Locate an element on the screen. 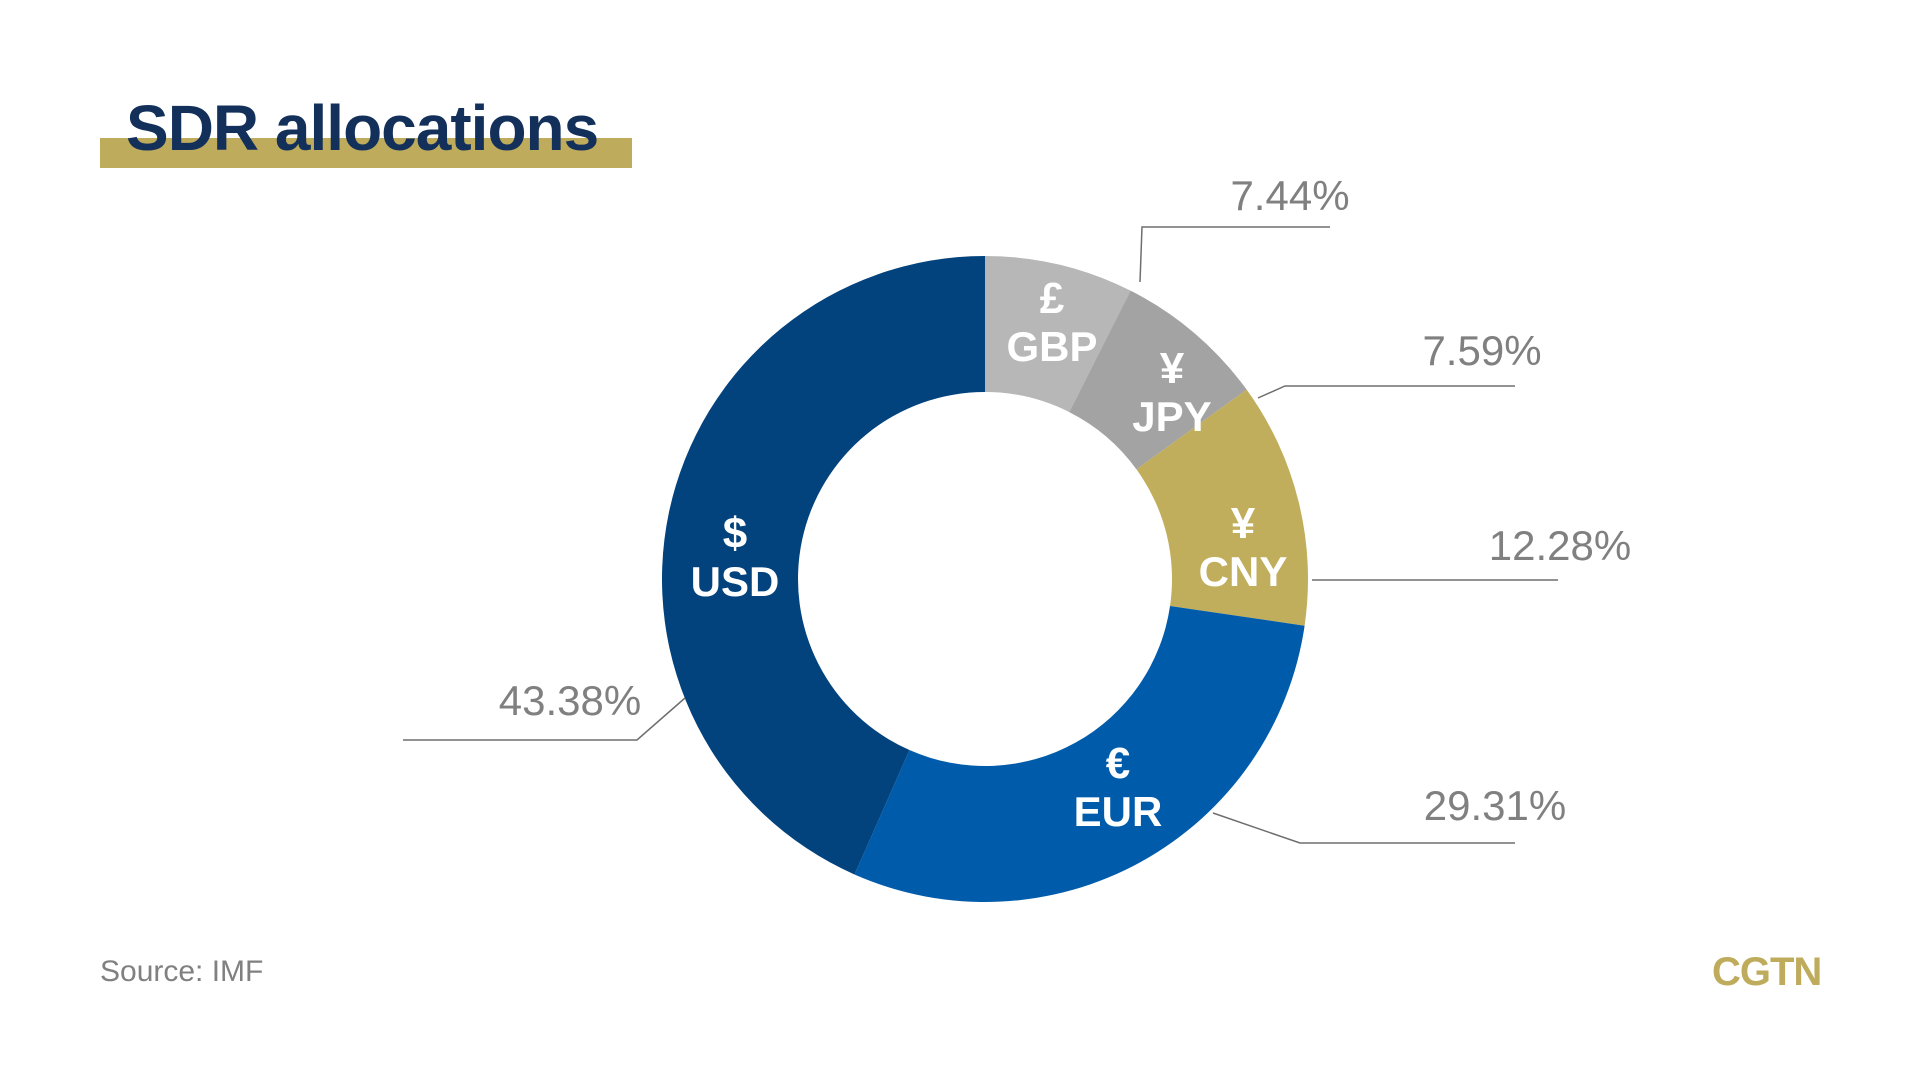  pct-label-eur: 29.31% is located at coordinates (1495, 805).